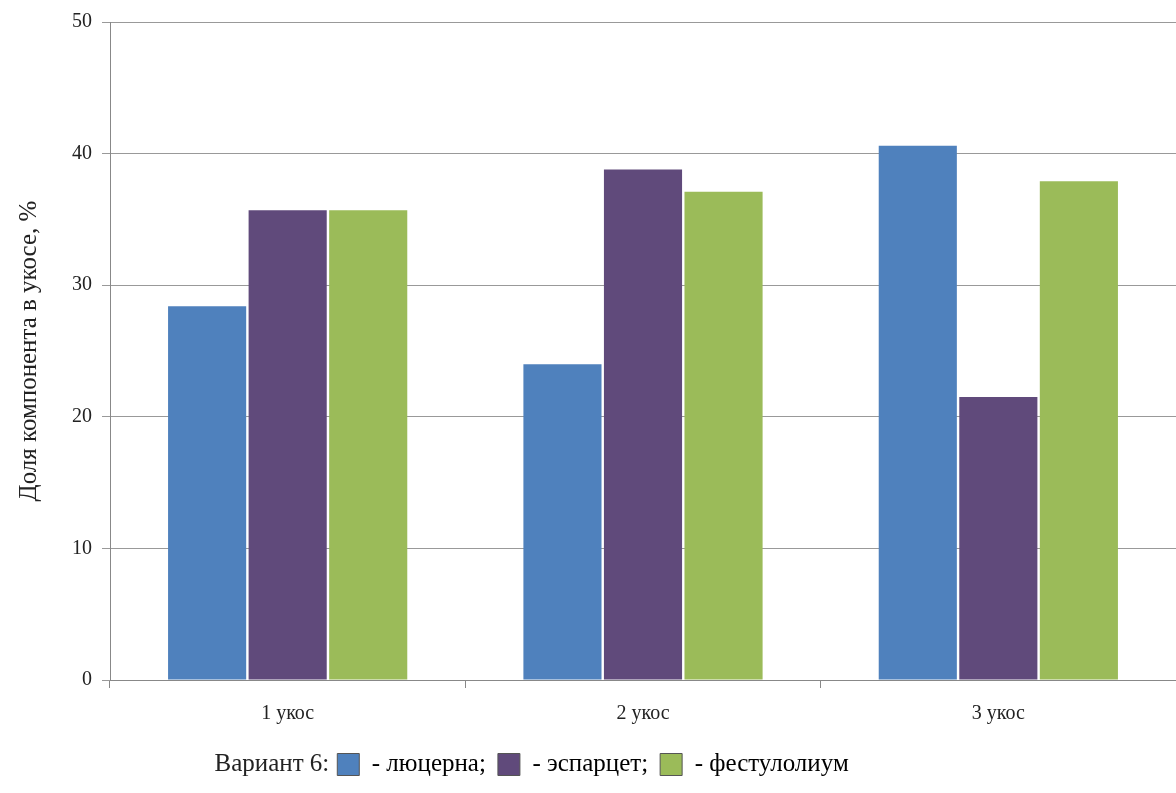 This screenshot has height=793, width=1176. I want to click on x-tick-label: 1 укос, so click(288, 713).